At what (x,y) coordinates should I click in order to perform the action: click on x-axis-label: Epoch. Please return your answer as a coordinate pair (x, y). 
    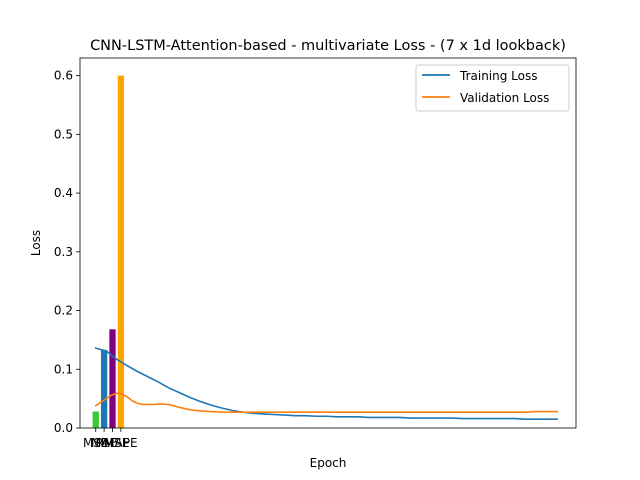
    Looking at the image, I should click on (328, 463).